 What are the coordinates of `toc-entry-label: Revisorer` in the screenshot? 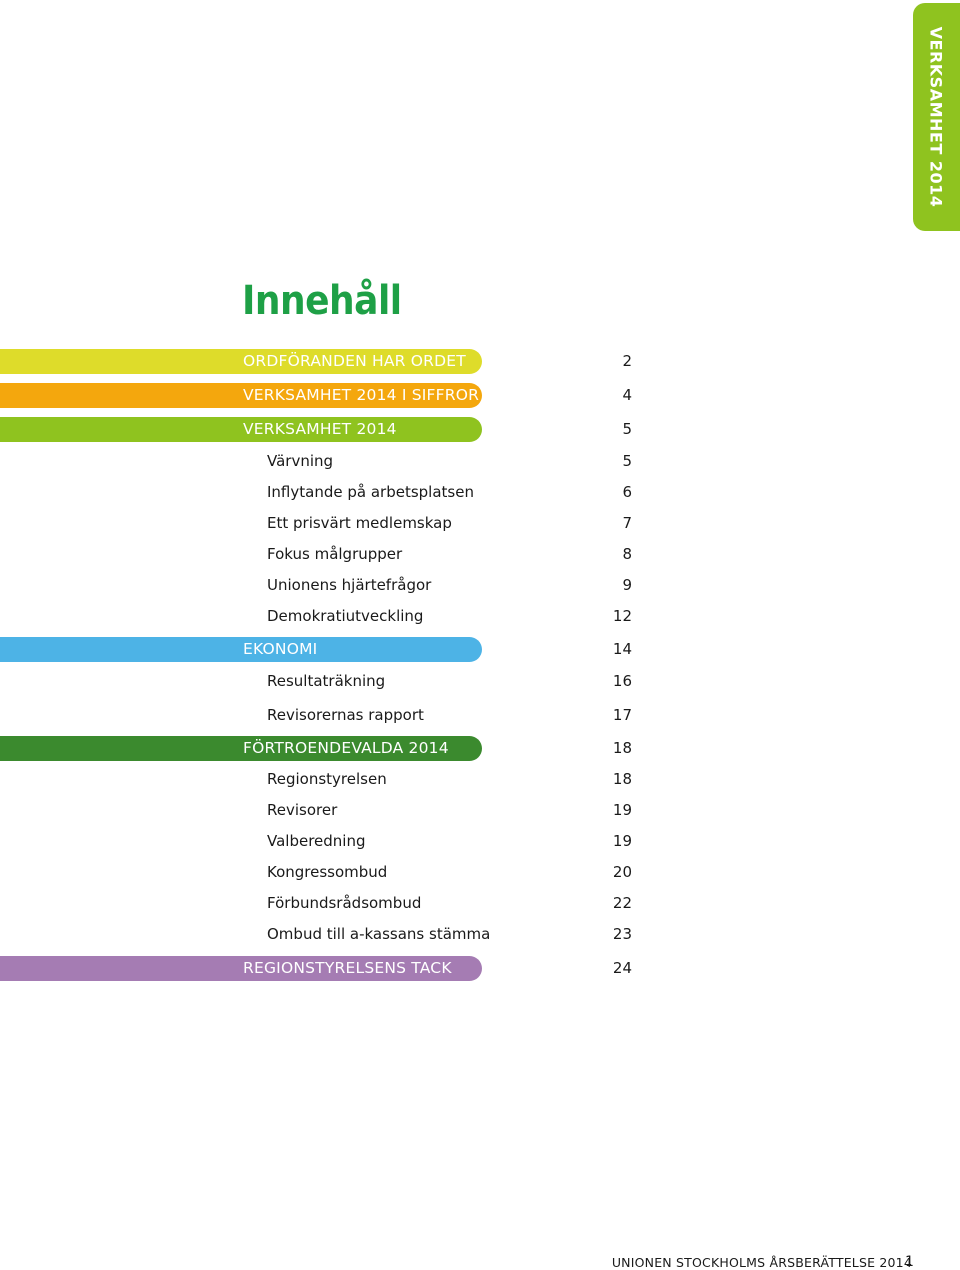 It's located at (302, 810).